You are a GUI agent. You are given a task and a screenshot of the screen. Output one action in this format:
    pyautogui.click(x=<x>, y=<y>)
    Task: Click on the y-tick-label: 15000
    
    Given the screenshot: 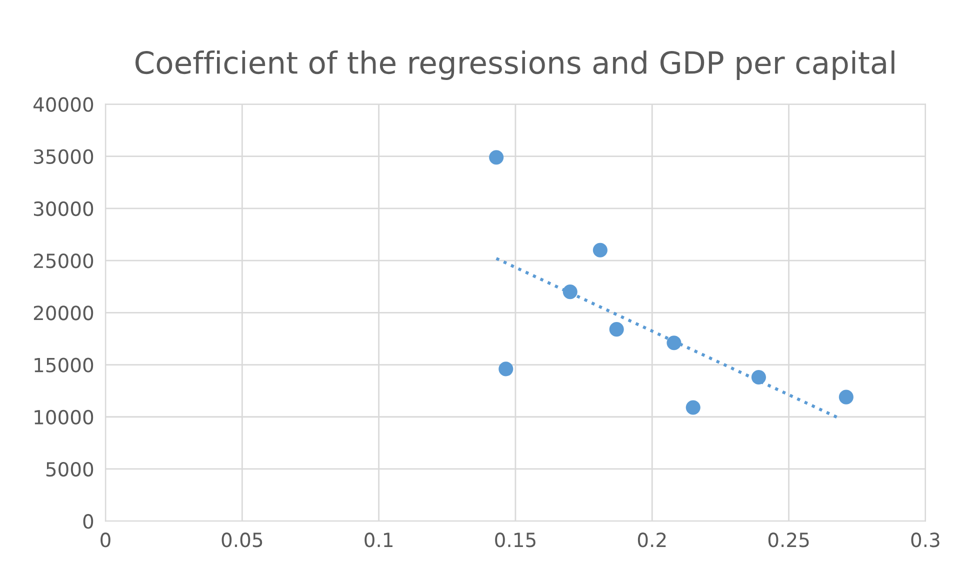 What is the action you would take?
    pyautogui.click(x=64, y=365)
    